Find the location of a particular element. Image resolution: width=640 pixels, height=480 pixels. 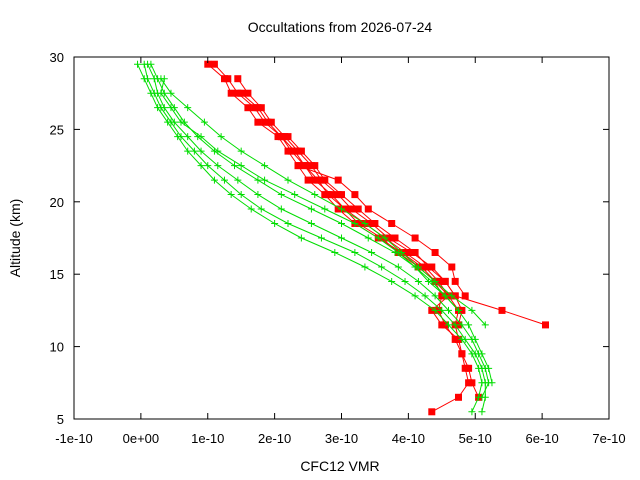

y-tick-label: 10 is located at coordinates (57, 347).